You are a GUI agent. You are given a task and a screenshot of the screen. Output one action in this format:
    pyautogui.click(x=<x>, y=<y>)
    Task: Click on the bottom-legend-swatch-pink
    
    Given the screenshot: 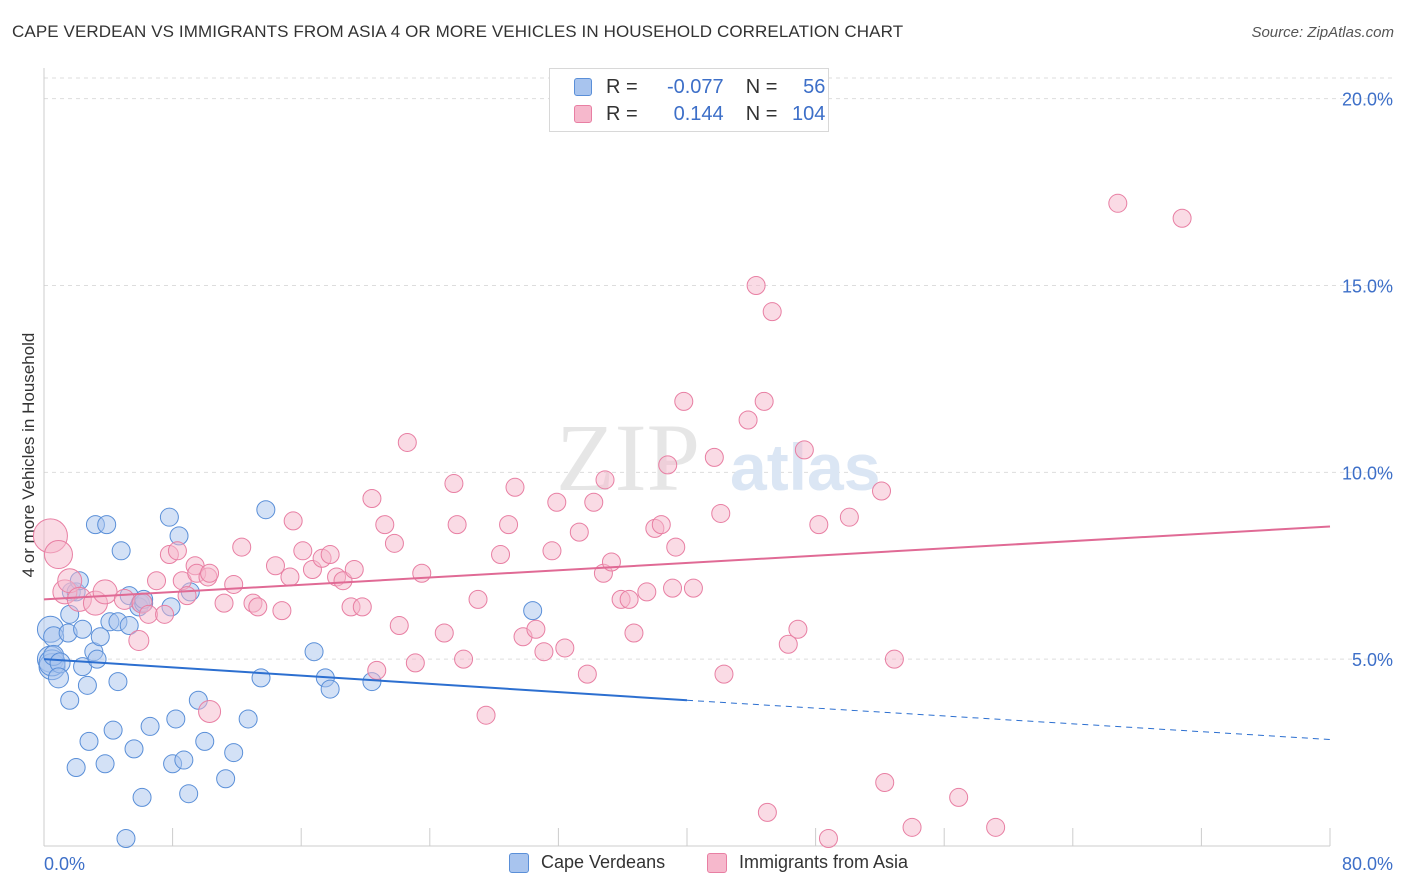 What is the action you would take?
    pyautogui.click(x=717, y=862)
    